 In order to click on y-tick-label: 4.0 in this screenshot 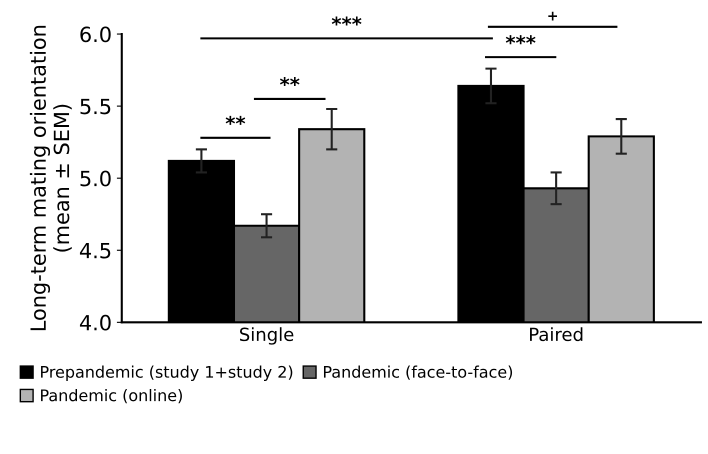, I will do `click(95, 322)`.